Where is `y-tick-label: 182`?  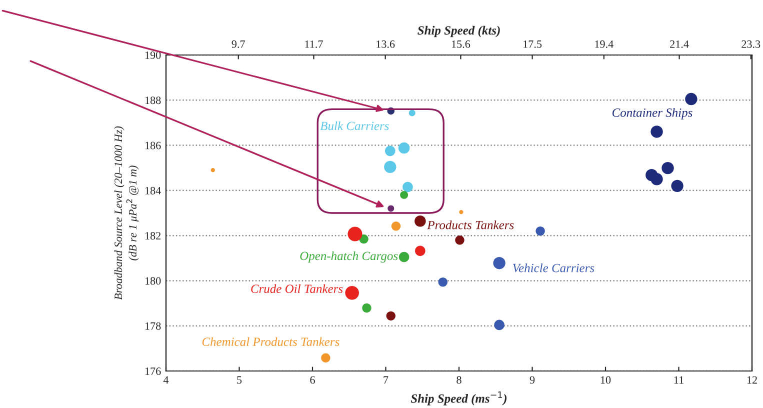 y-tick-label: 182 is located at coordinates (153, 236).